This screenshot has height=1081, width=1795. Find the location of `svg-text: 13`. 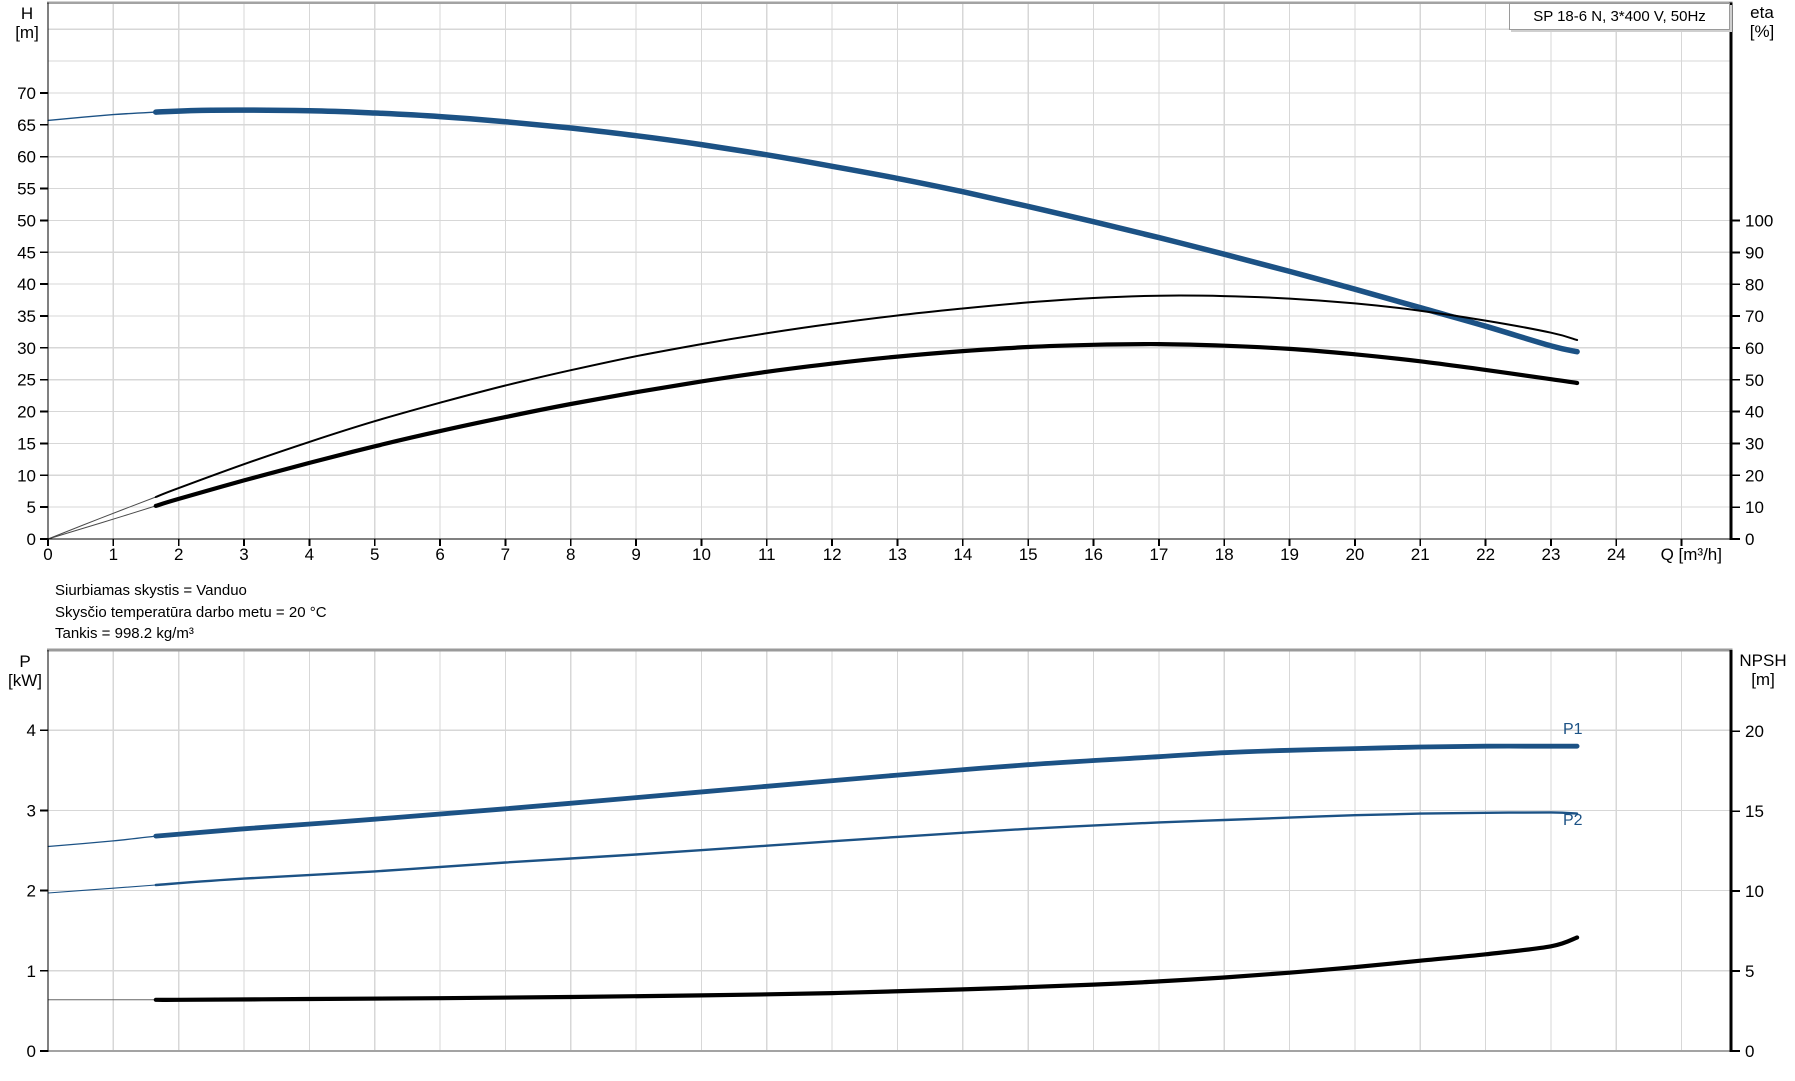

svg-text: 13 is located at coordinates (897, 554).